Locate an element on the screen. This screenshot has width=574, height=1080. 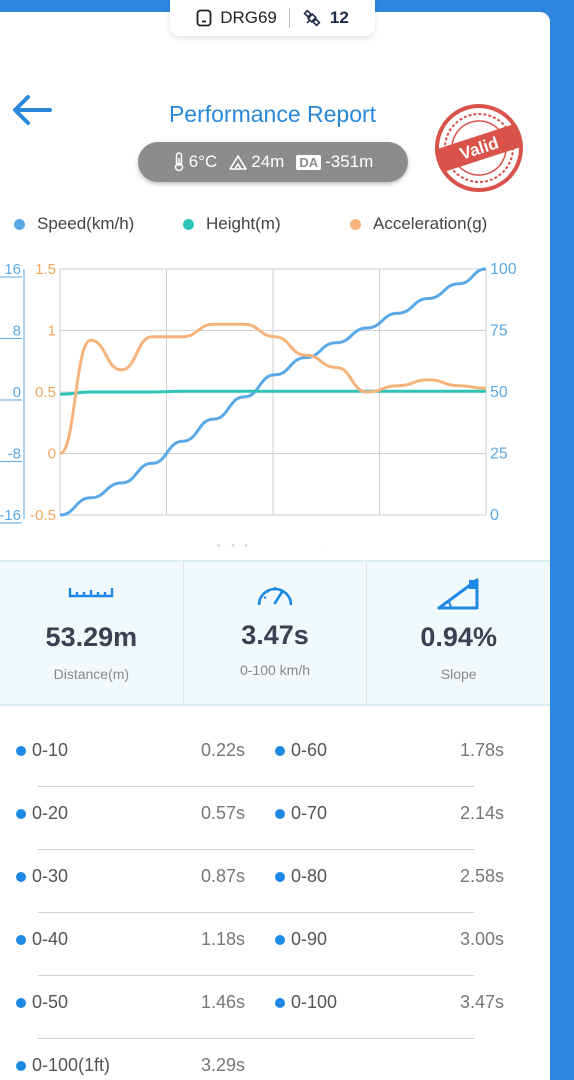
speed-axis-tick-label: 50 is located at coordinates (499, 392).